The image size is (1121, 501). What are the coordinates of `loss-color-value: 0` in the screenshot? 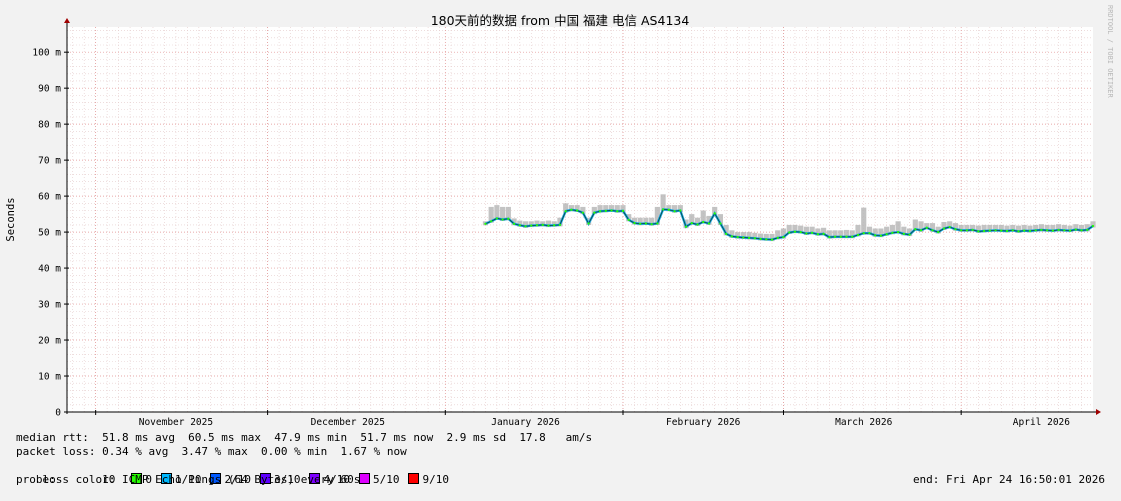 It's located at (148, 479).